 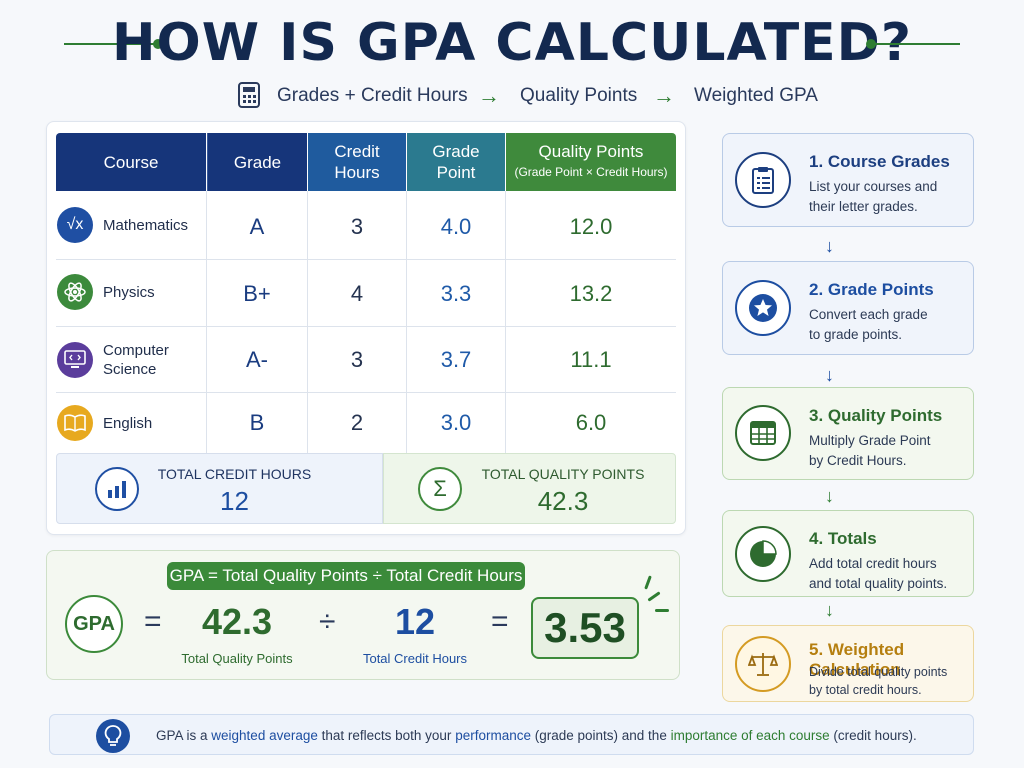 I want to click on calculator-icon, so click(x=249, y=99).